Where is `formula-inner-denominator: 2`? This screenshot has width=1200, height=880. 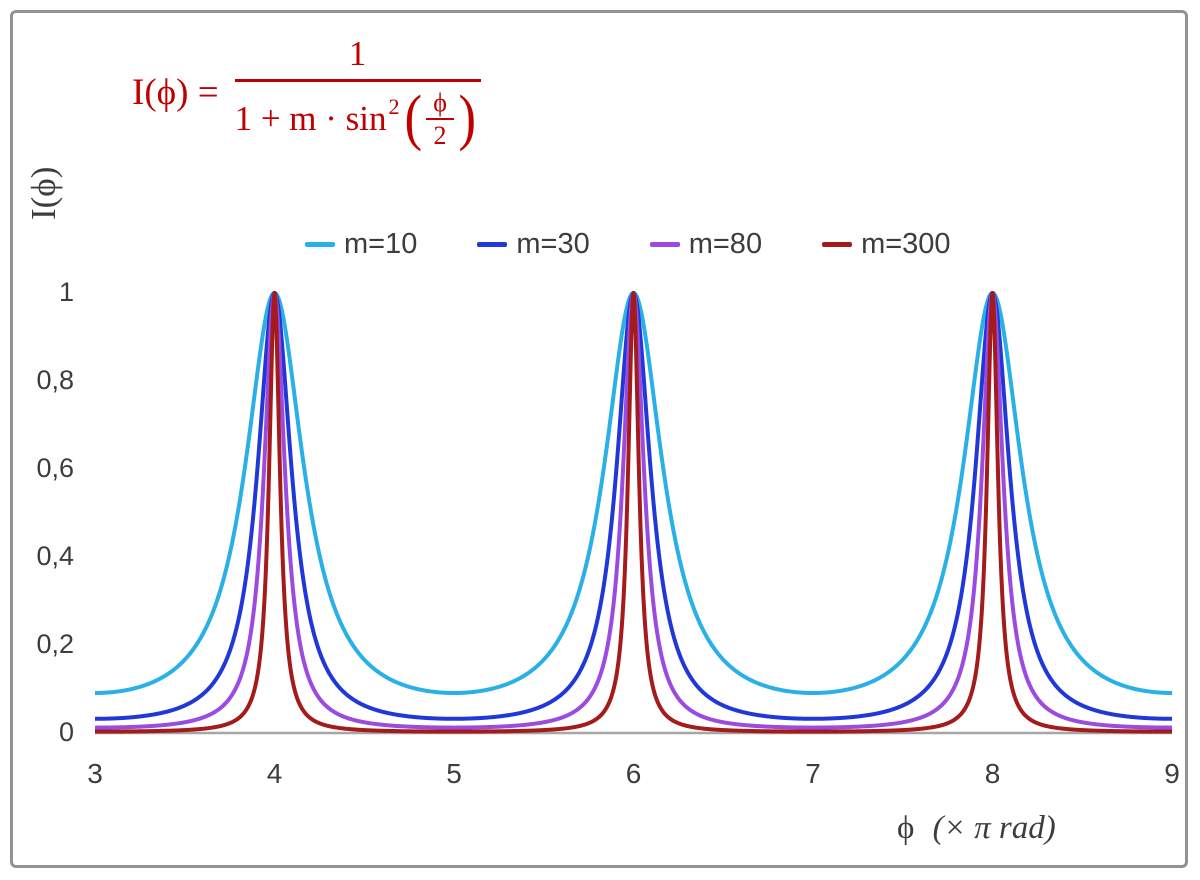 formula-inner-denominator: 2 is located at coordinates (440, 136).